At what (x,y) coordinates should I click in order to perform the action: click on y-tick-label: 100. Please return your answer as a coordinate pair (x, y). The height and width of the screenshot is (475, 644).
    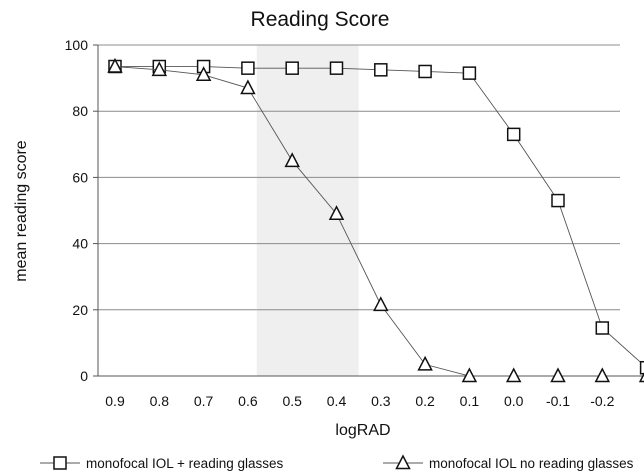
    Looking at the image, I should click on (77, 45).